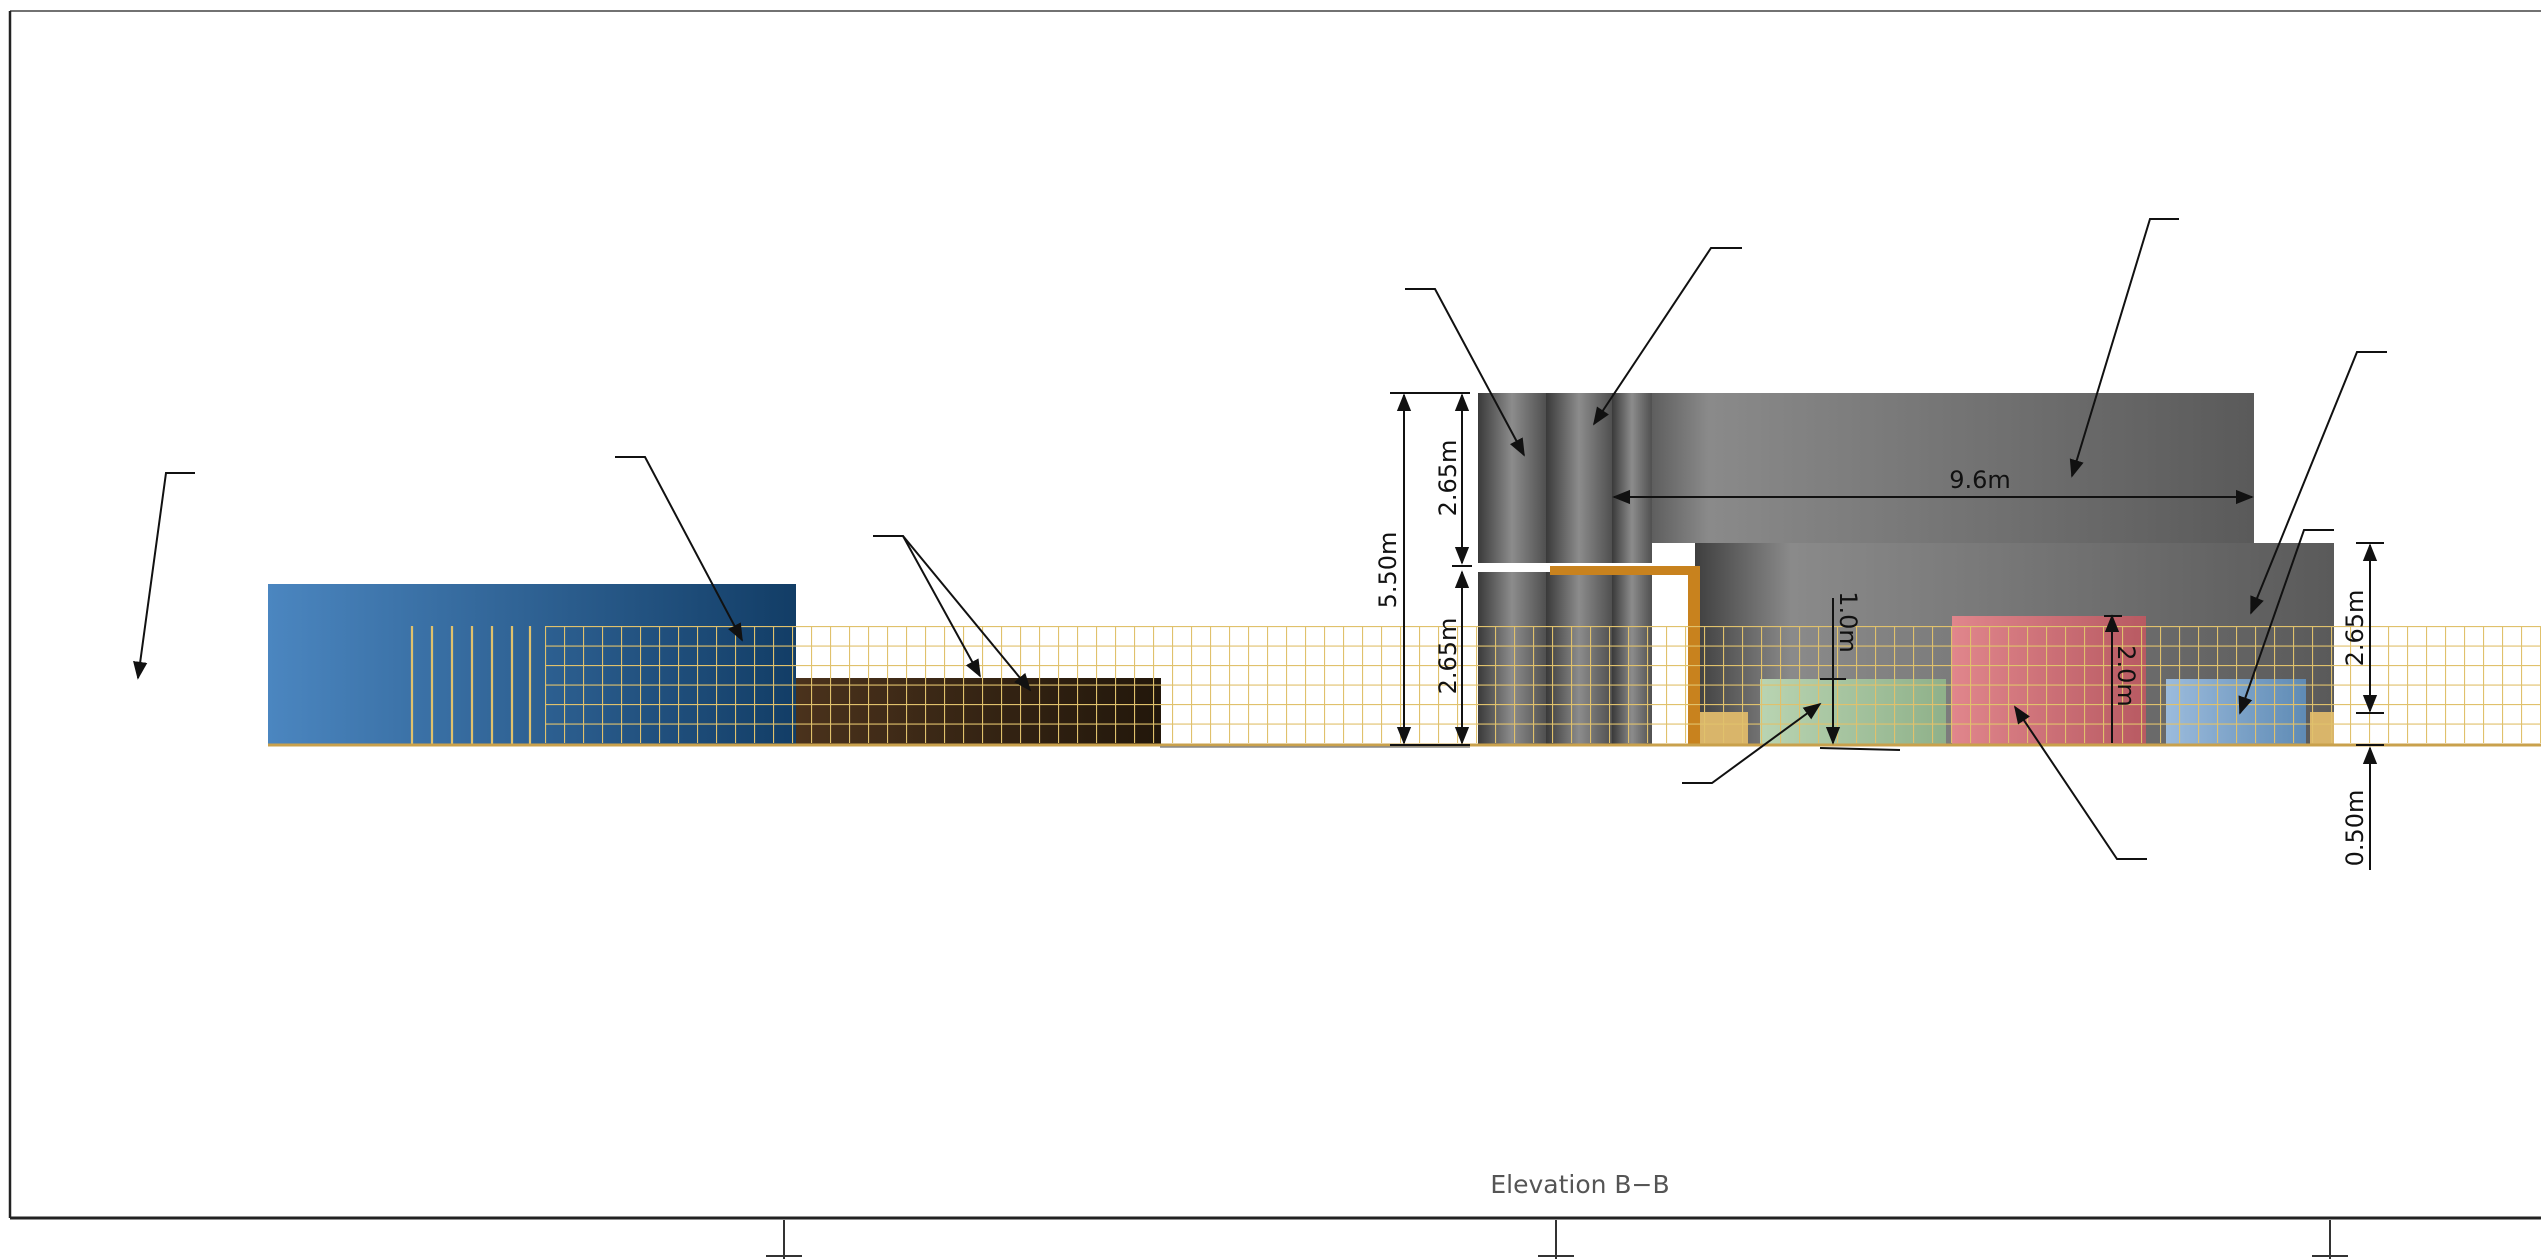 Image resolution: width=2541 pixels, height=1259 pixels. Describe the element at coordinates (2126, 676) in the screenshot. I see `dim-door-height: 2.0m` at that location.